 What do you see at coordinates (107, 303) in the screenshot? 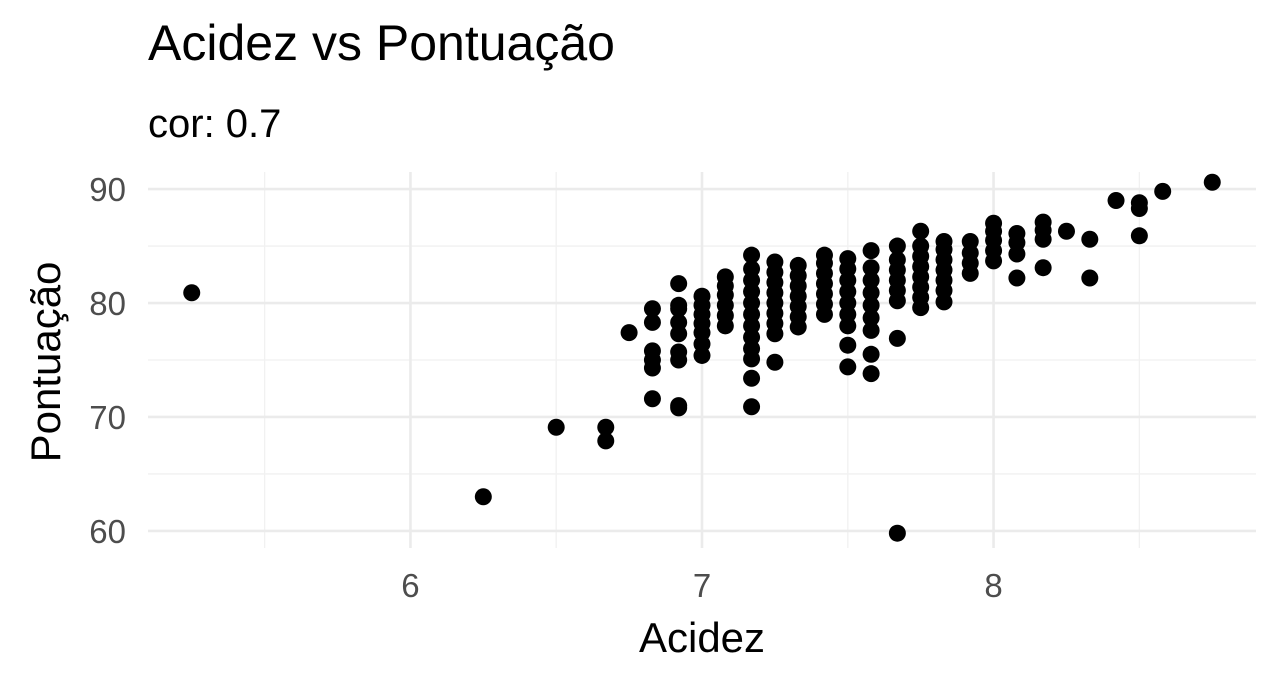
I see `y-tick-label: 80` at bounding box center [107, 303].